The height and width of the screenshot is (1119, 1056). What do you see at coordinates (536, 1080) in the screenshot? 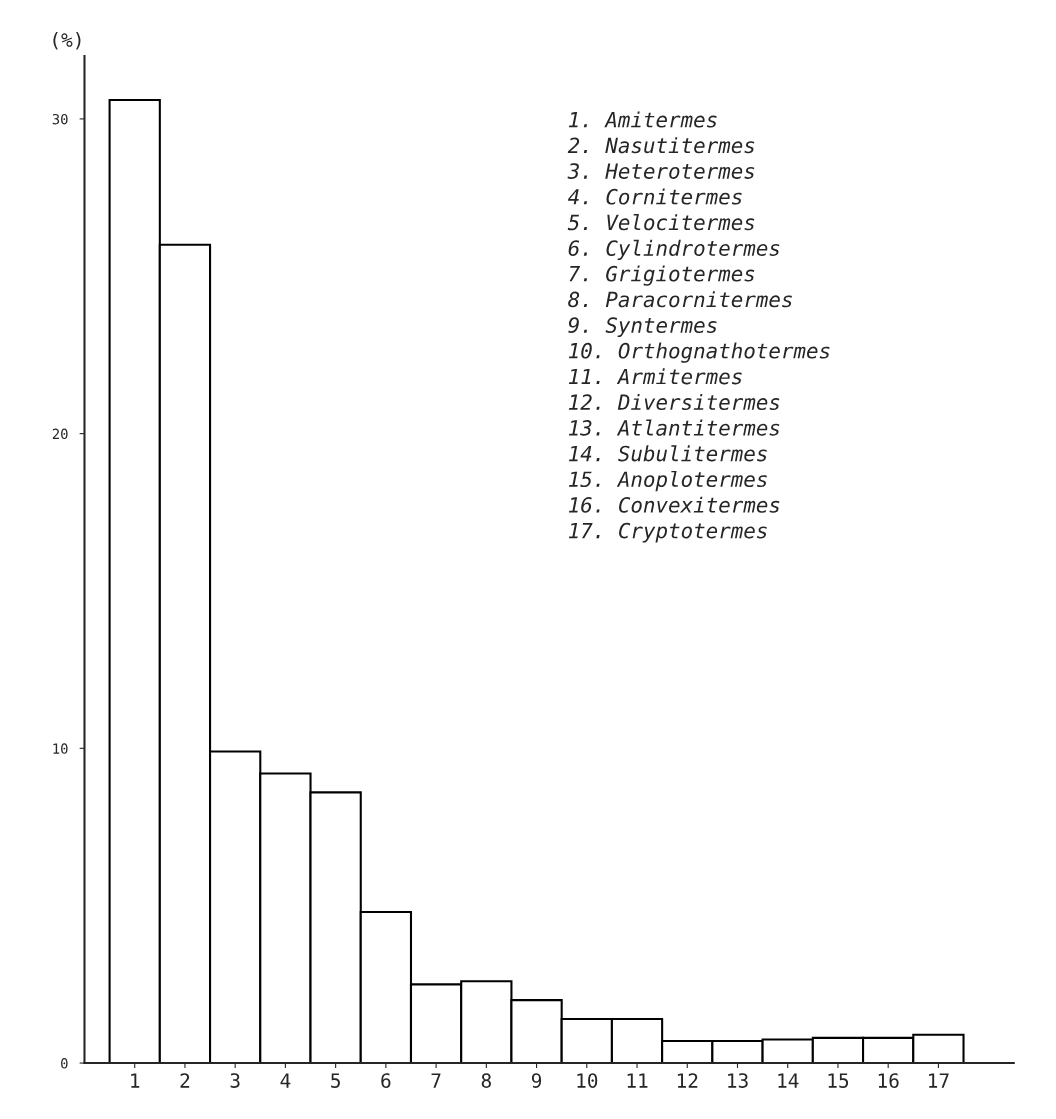
I see `x-tick-label: 9` at bounding box center [536, 1080].